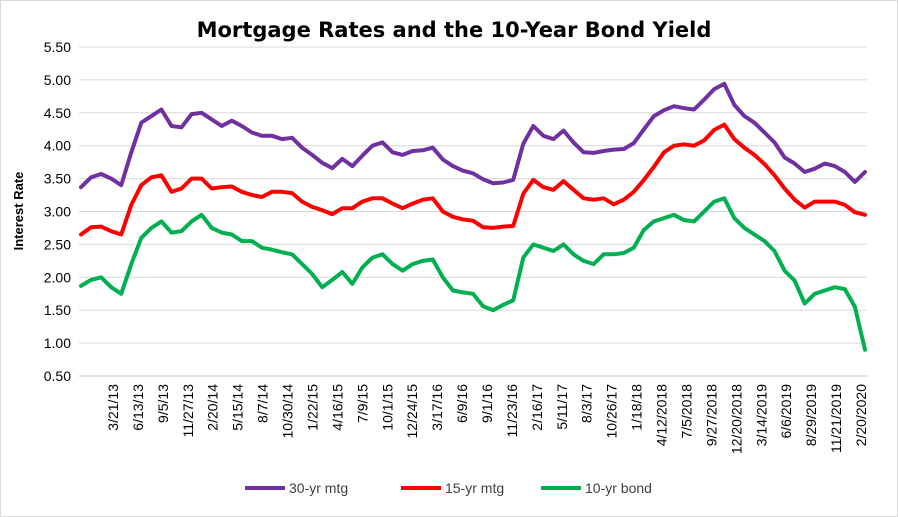 Image resolution: width=898 pixels, height=517 pixels. Describe the element at coordinates (861, 415) in the screenshot. I see `x-tick-label: 2/20/2020` at that location.